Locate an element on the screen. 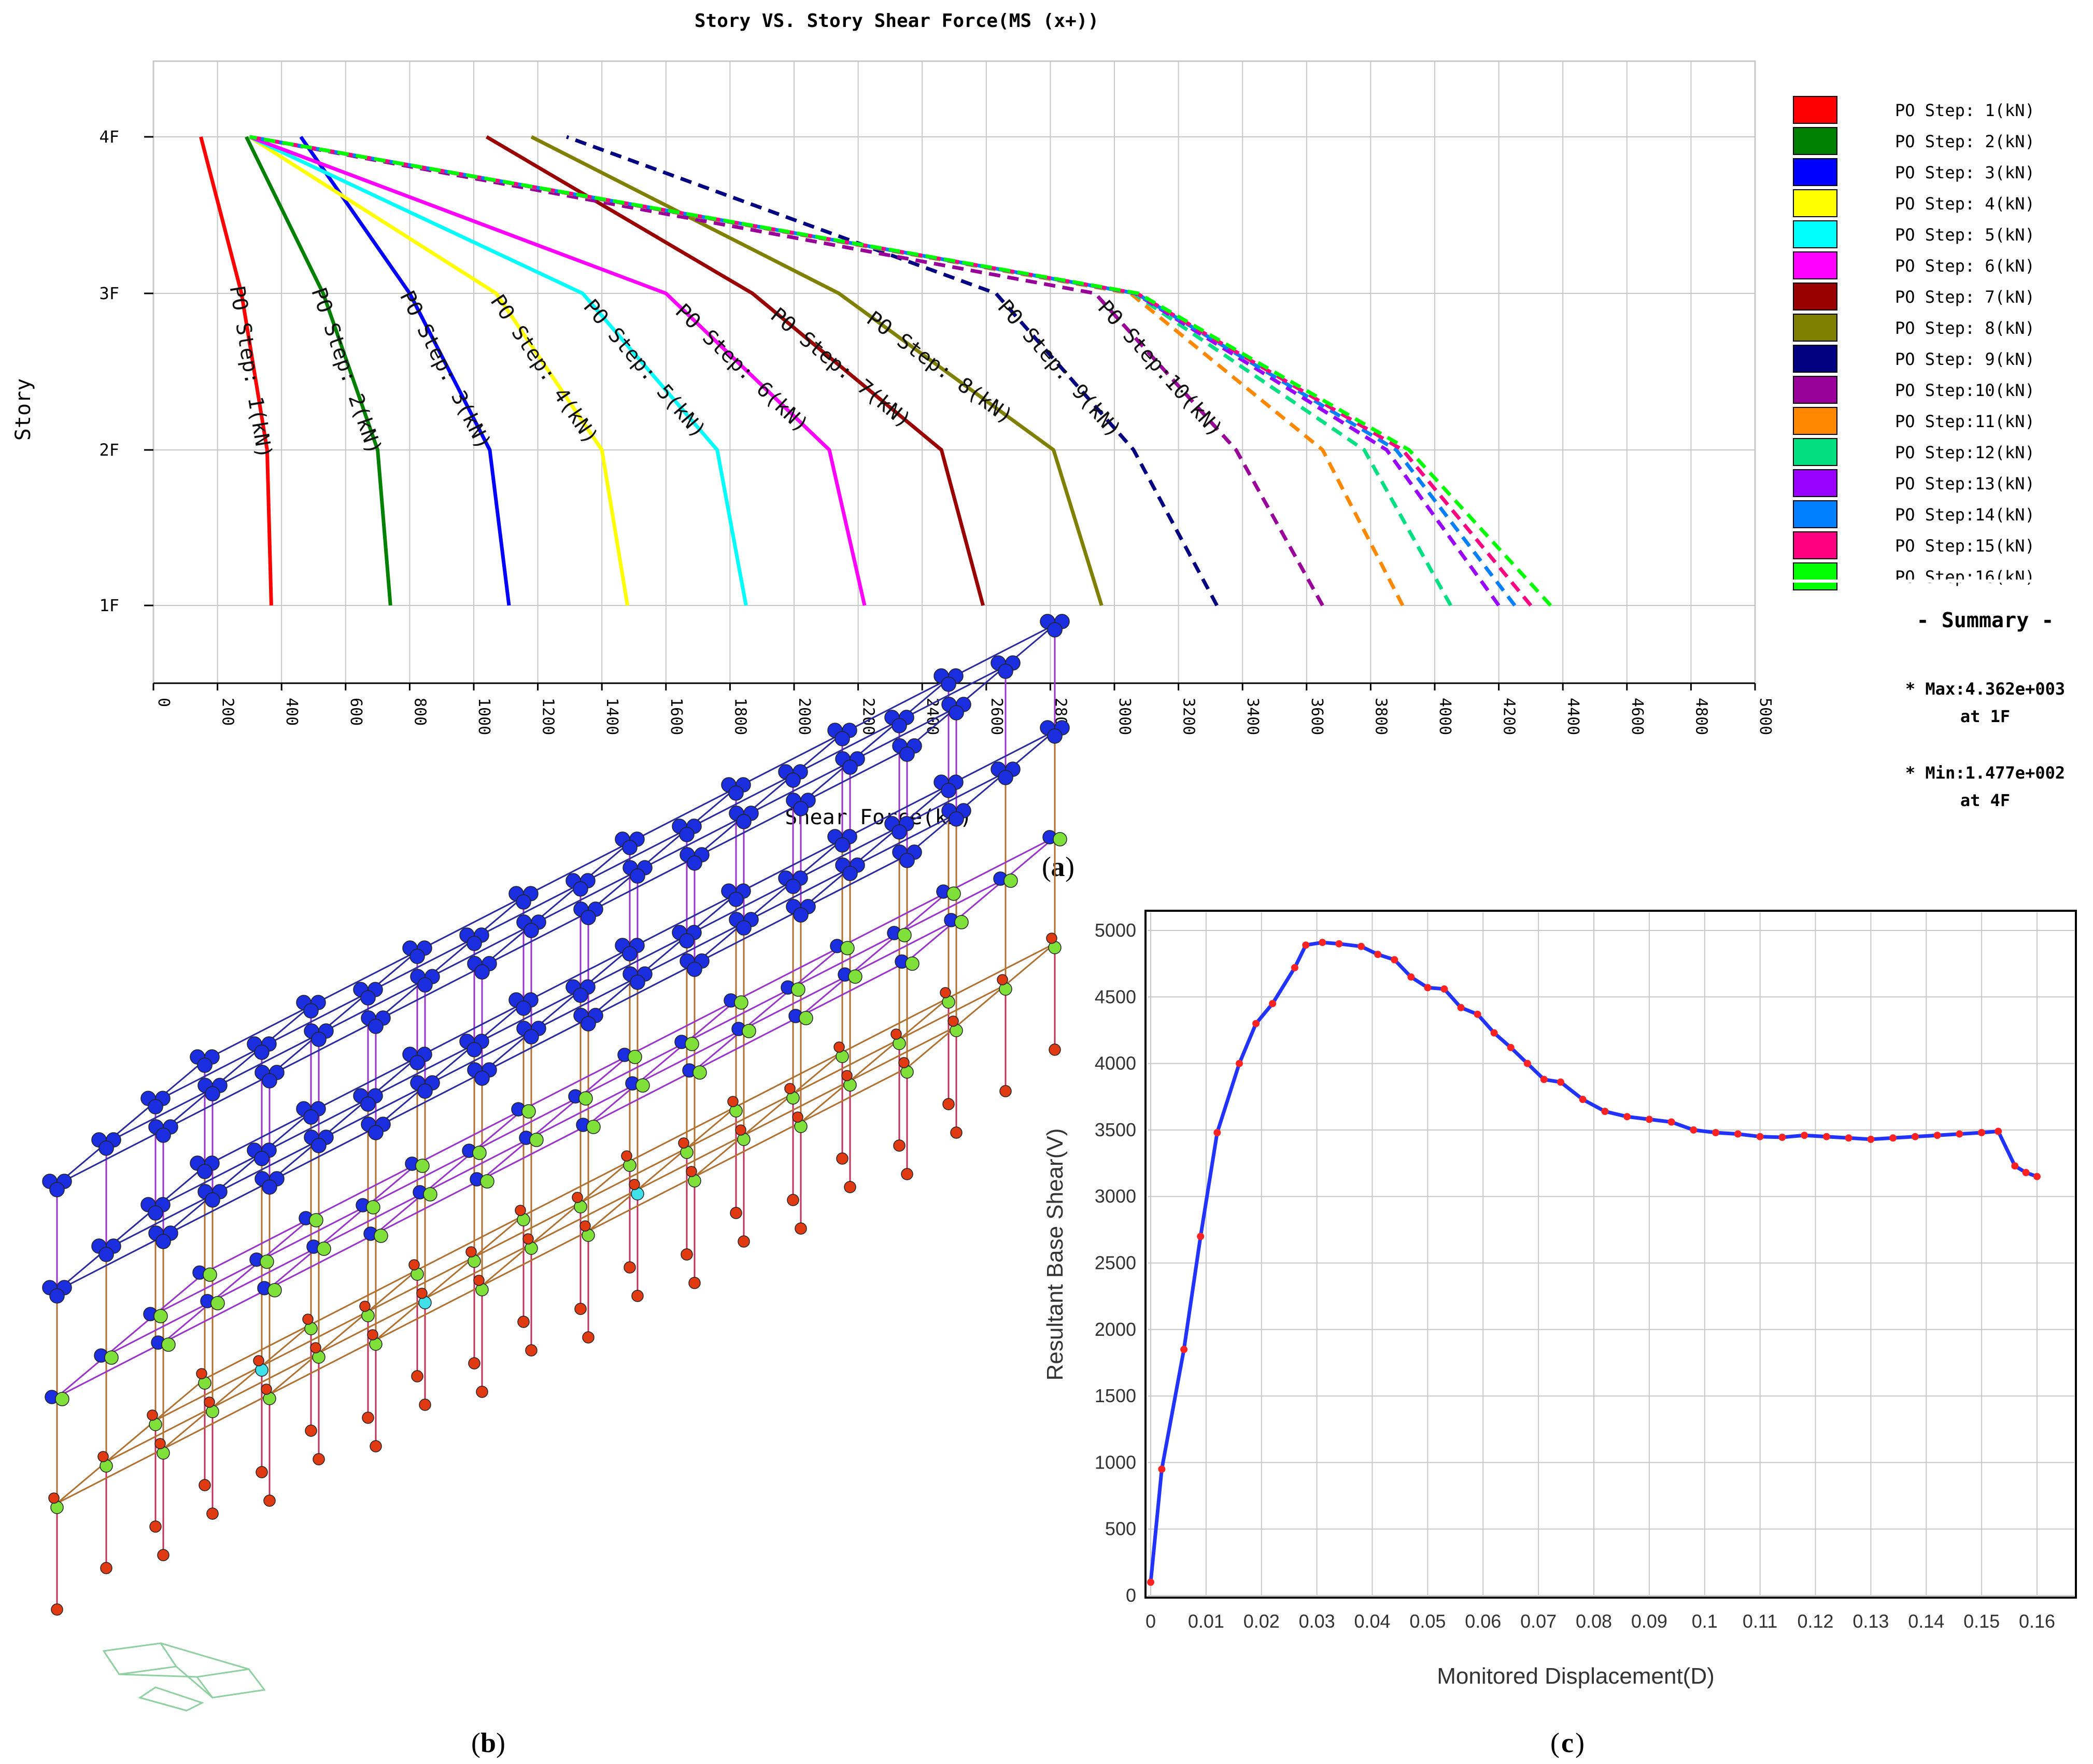 This screenshot has width=2093, height=1764. chart-a-y-axis-label: Story is located at coordinates (23, 409).